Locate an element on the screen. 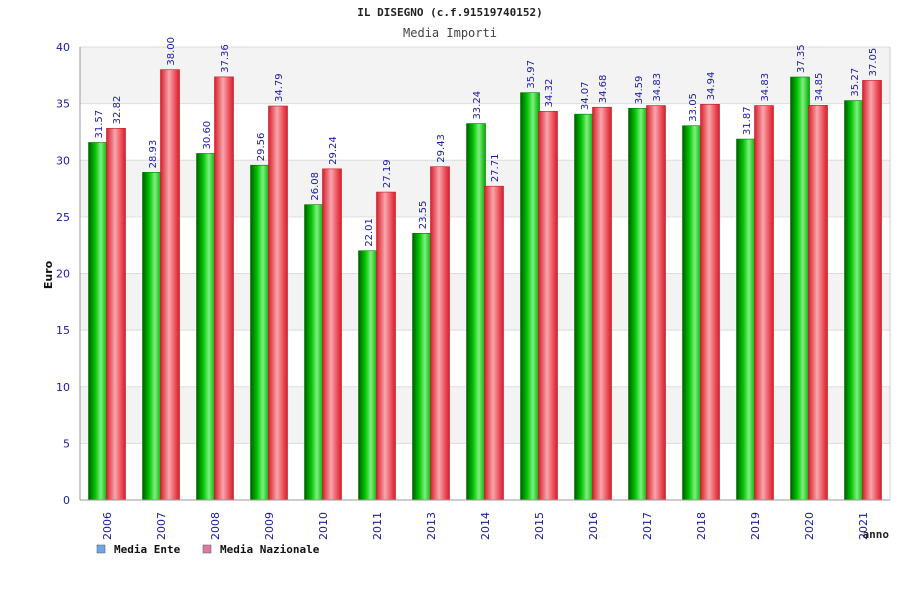  legend: Media Ente Media Nazionale is located at coordinates (208, 549).